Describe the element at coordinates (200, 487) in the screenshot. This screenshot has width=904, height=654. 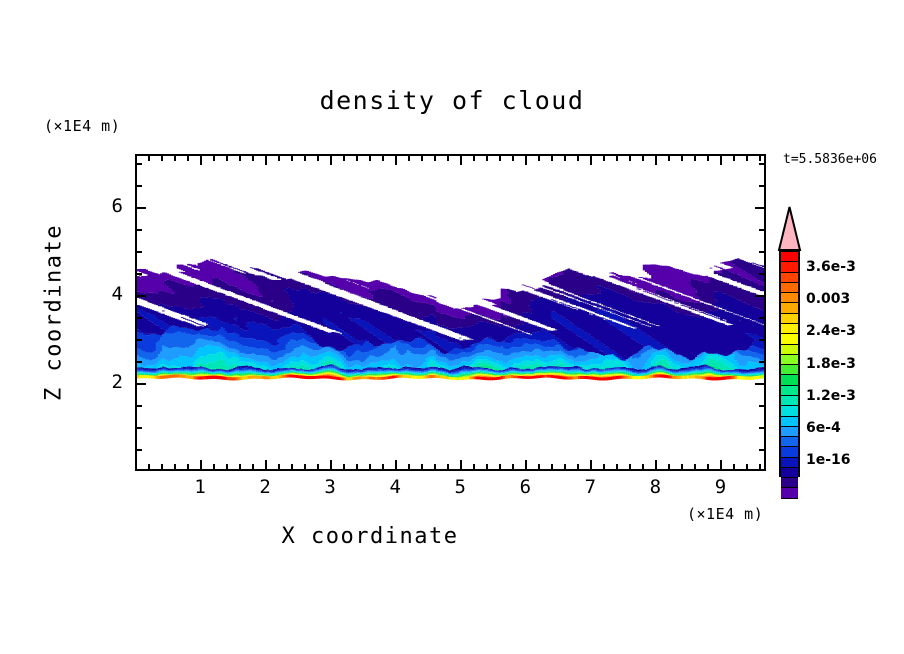
I see `x-tick-label: 1` at that location.